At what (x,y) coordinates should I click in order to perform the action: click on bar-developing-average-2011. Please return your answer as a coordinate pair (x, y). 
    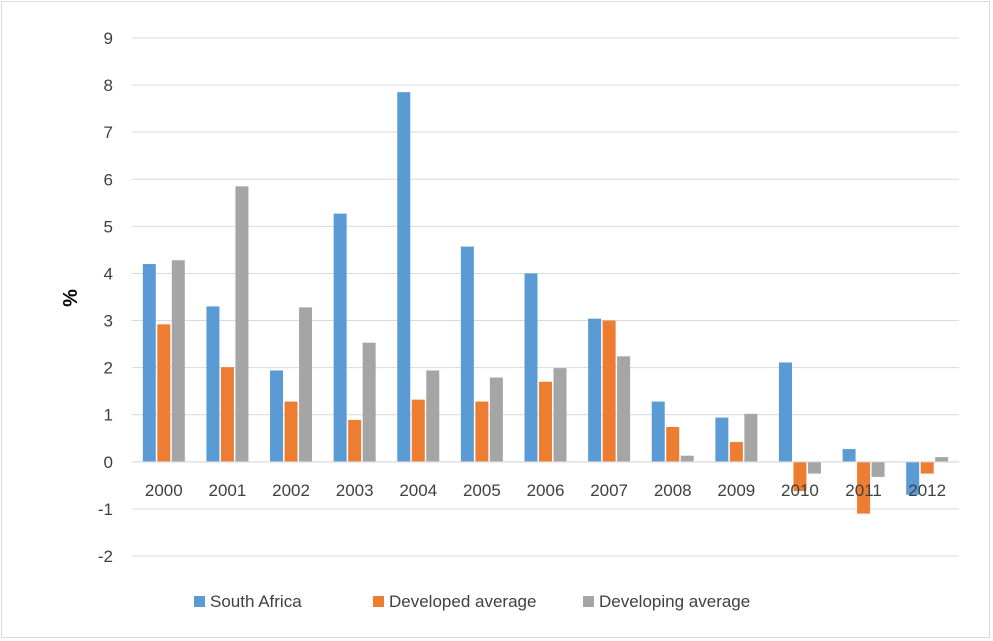
    Looking at the image, I should click on (878, 469).